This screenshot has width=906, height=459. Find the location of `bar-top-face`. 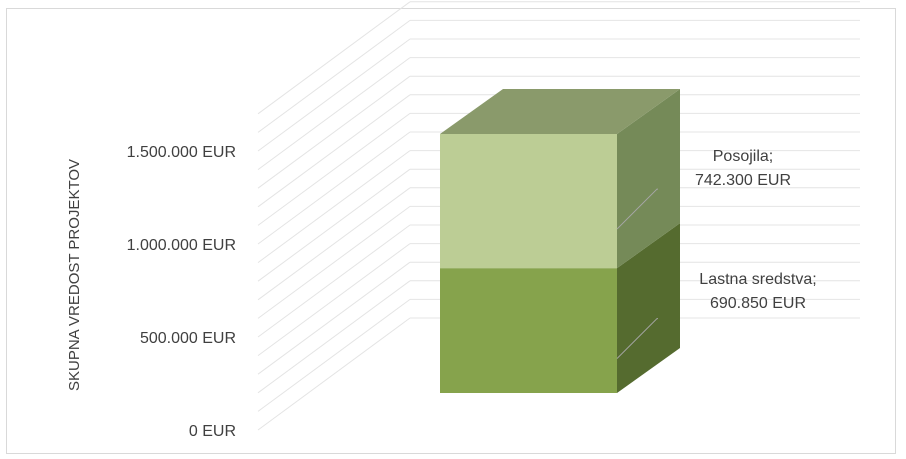

bar-top-face is located at coordinates (560, 111).